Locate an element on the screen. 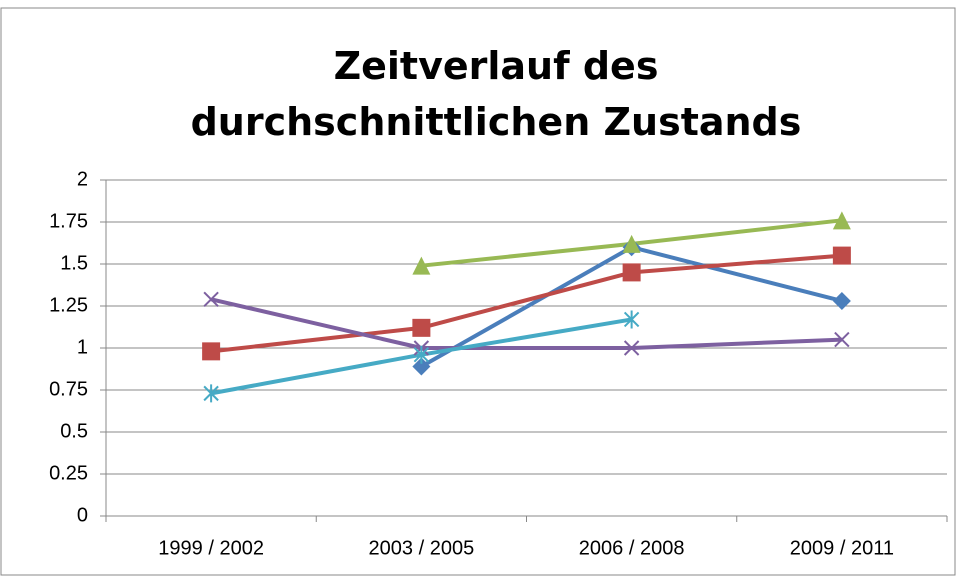 This screenshot has width=956, height=576. y-tick-label: 0.5 is located at coordinates (74, 431).